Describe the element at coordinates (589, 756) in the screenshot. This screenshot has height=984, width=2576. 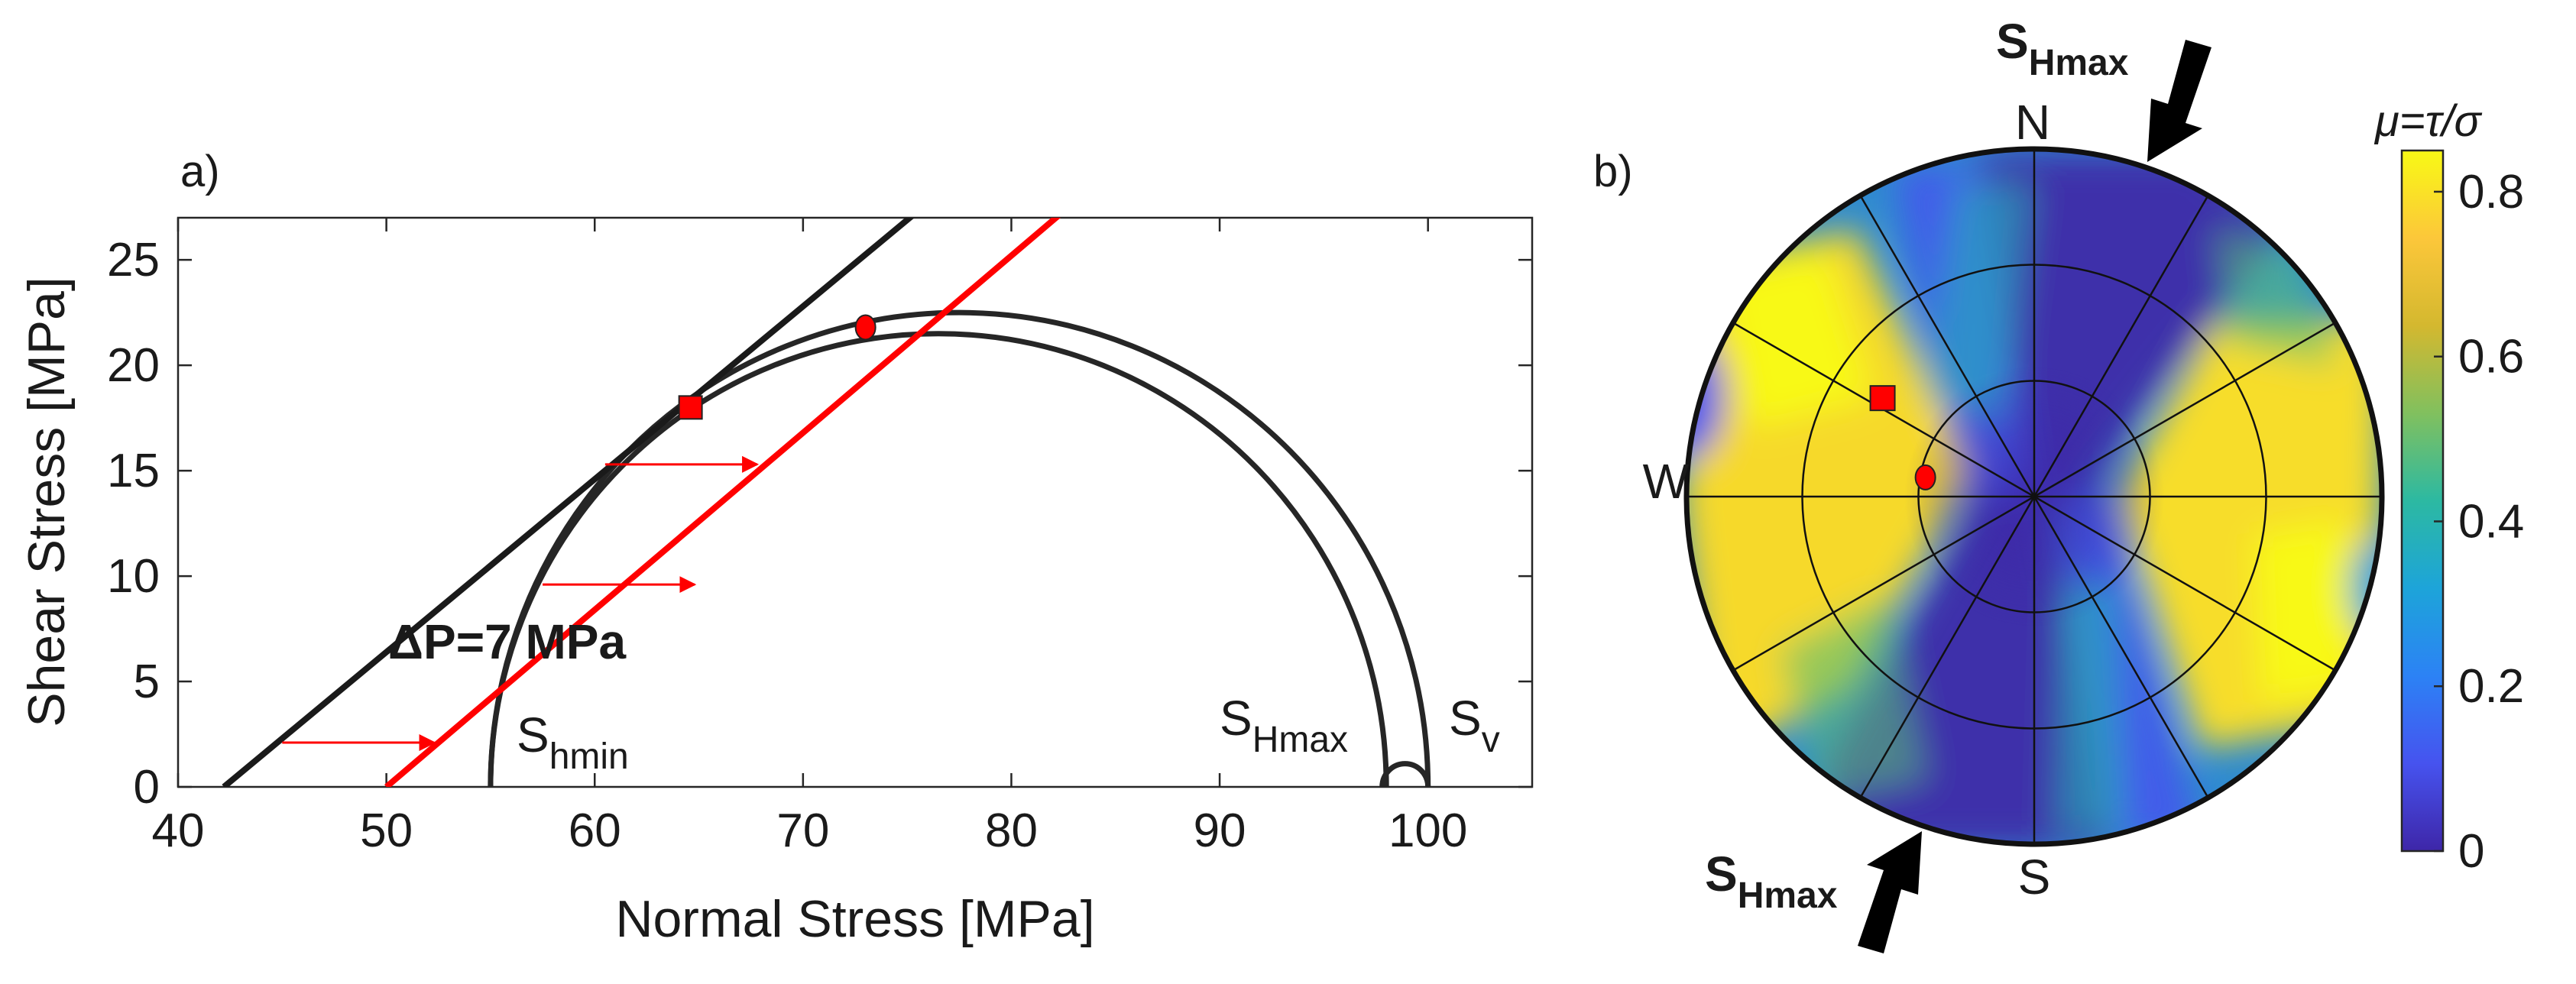
I see `shmin-label-sub: hmin` at that location.